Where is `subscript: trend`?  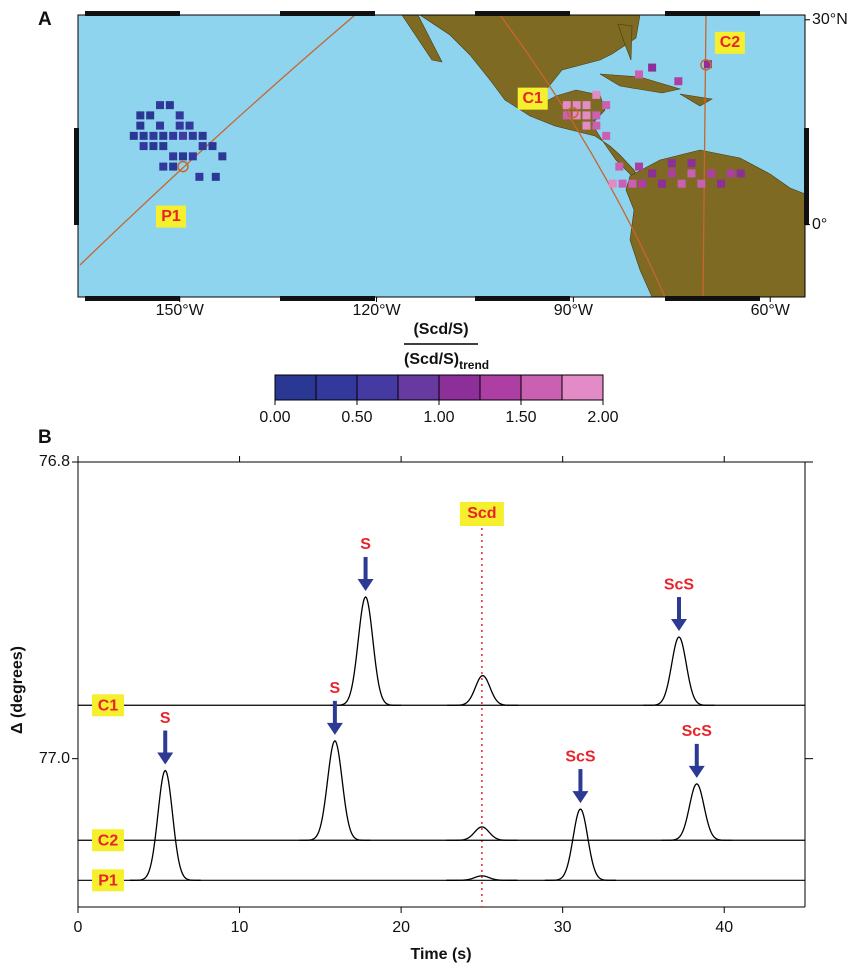 subscript: trend is located at coordinates (474, 365).